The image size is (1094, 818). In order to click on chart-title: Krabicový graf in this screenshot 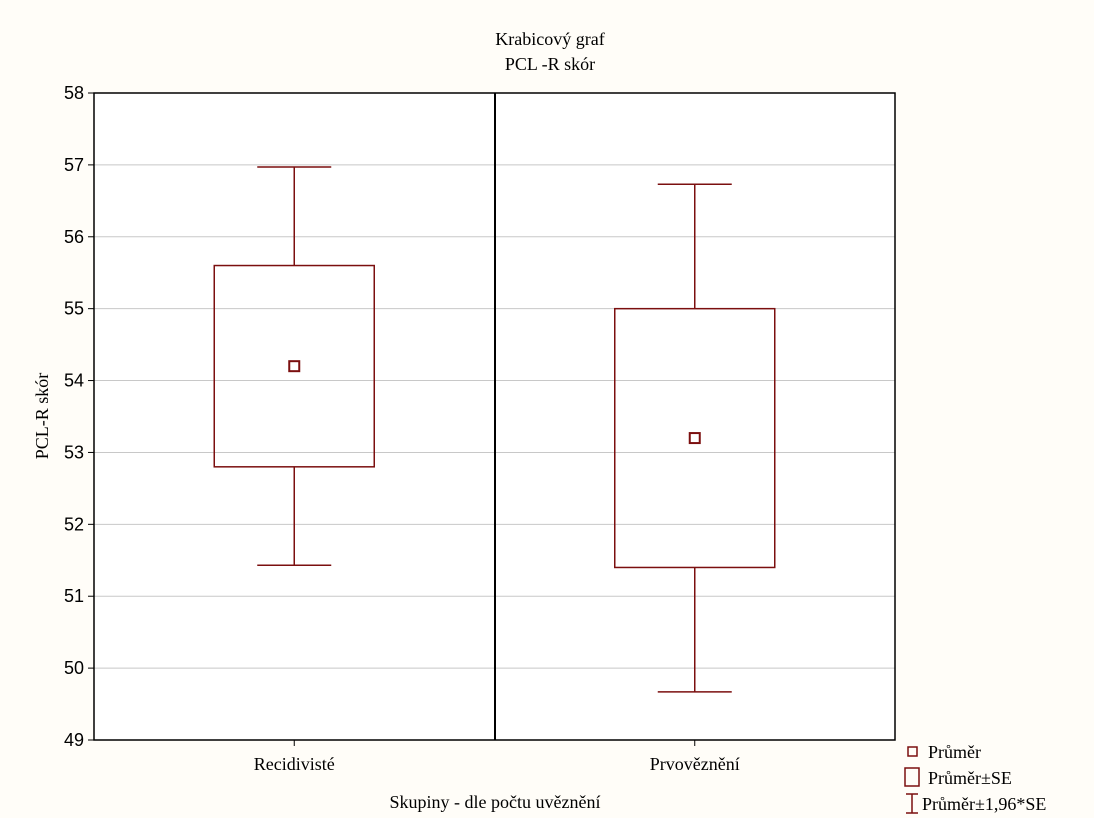, I will do `click(549, 39)`.